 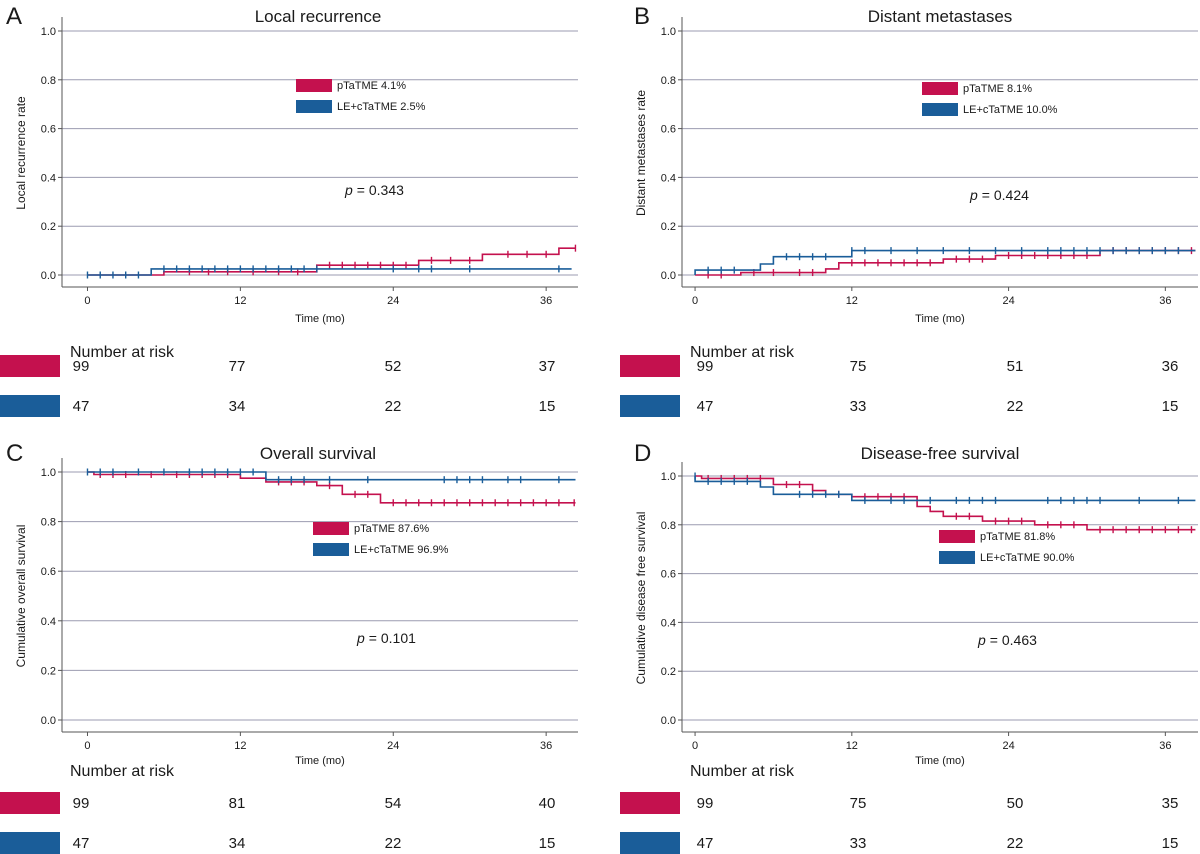 I want to click on risk-count: 50, so click(x=1015, y=803).